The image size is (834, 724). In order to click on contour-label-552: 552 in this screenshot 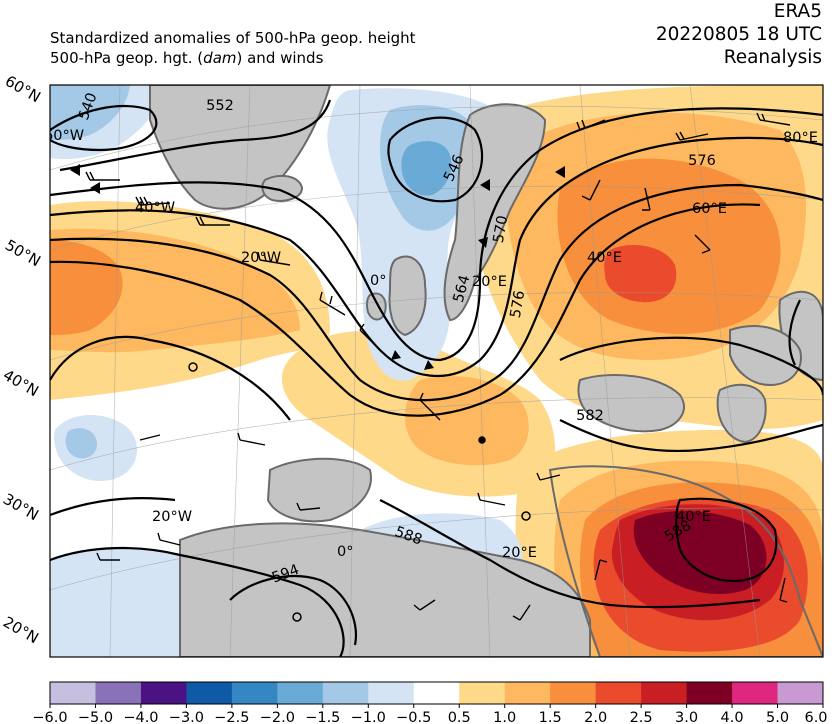, I will do `click(220, 106)`.